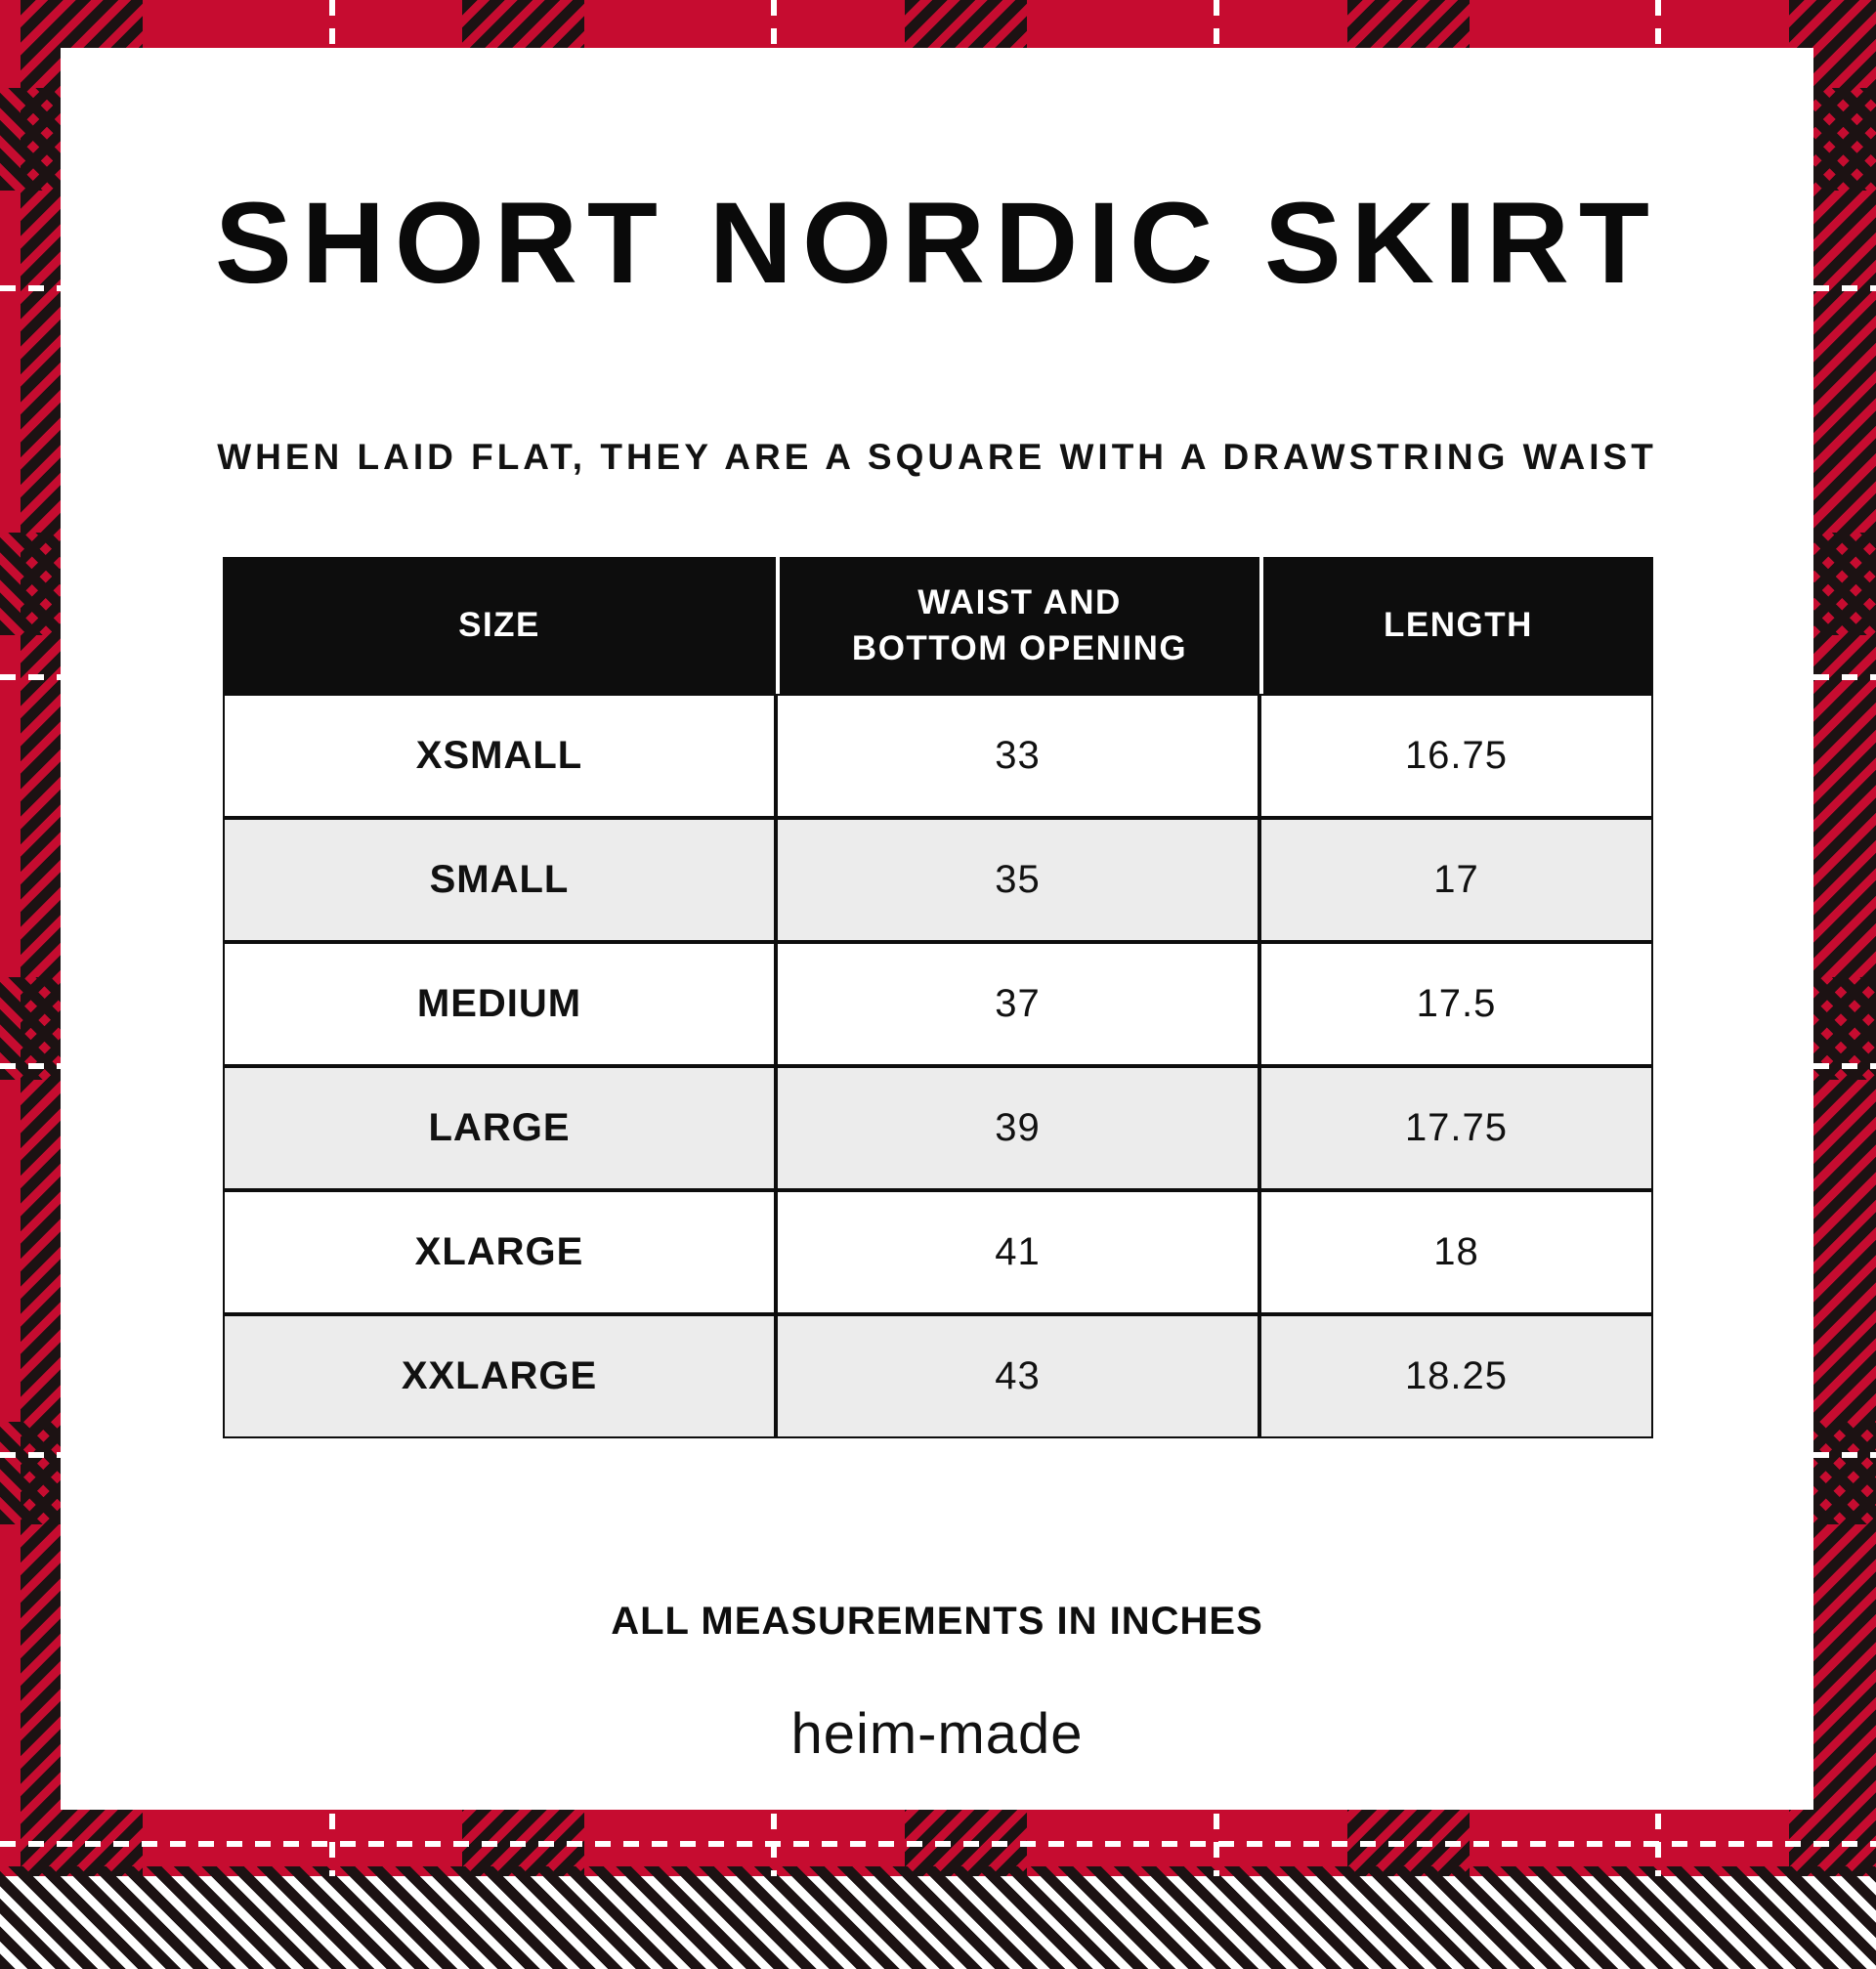  Describe the element at coordinates (937, 1621) in the screenshot. I see `measurements-footnote: ALL MEASUREMENTS IN INCHES` at that location.